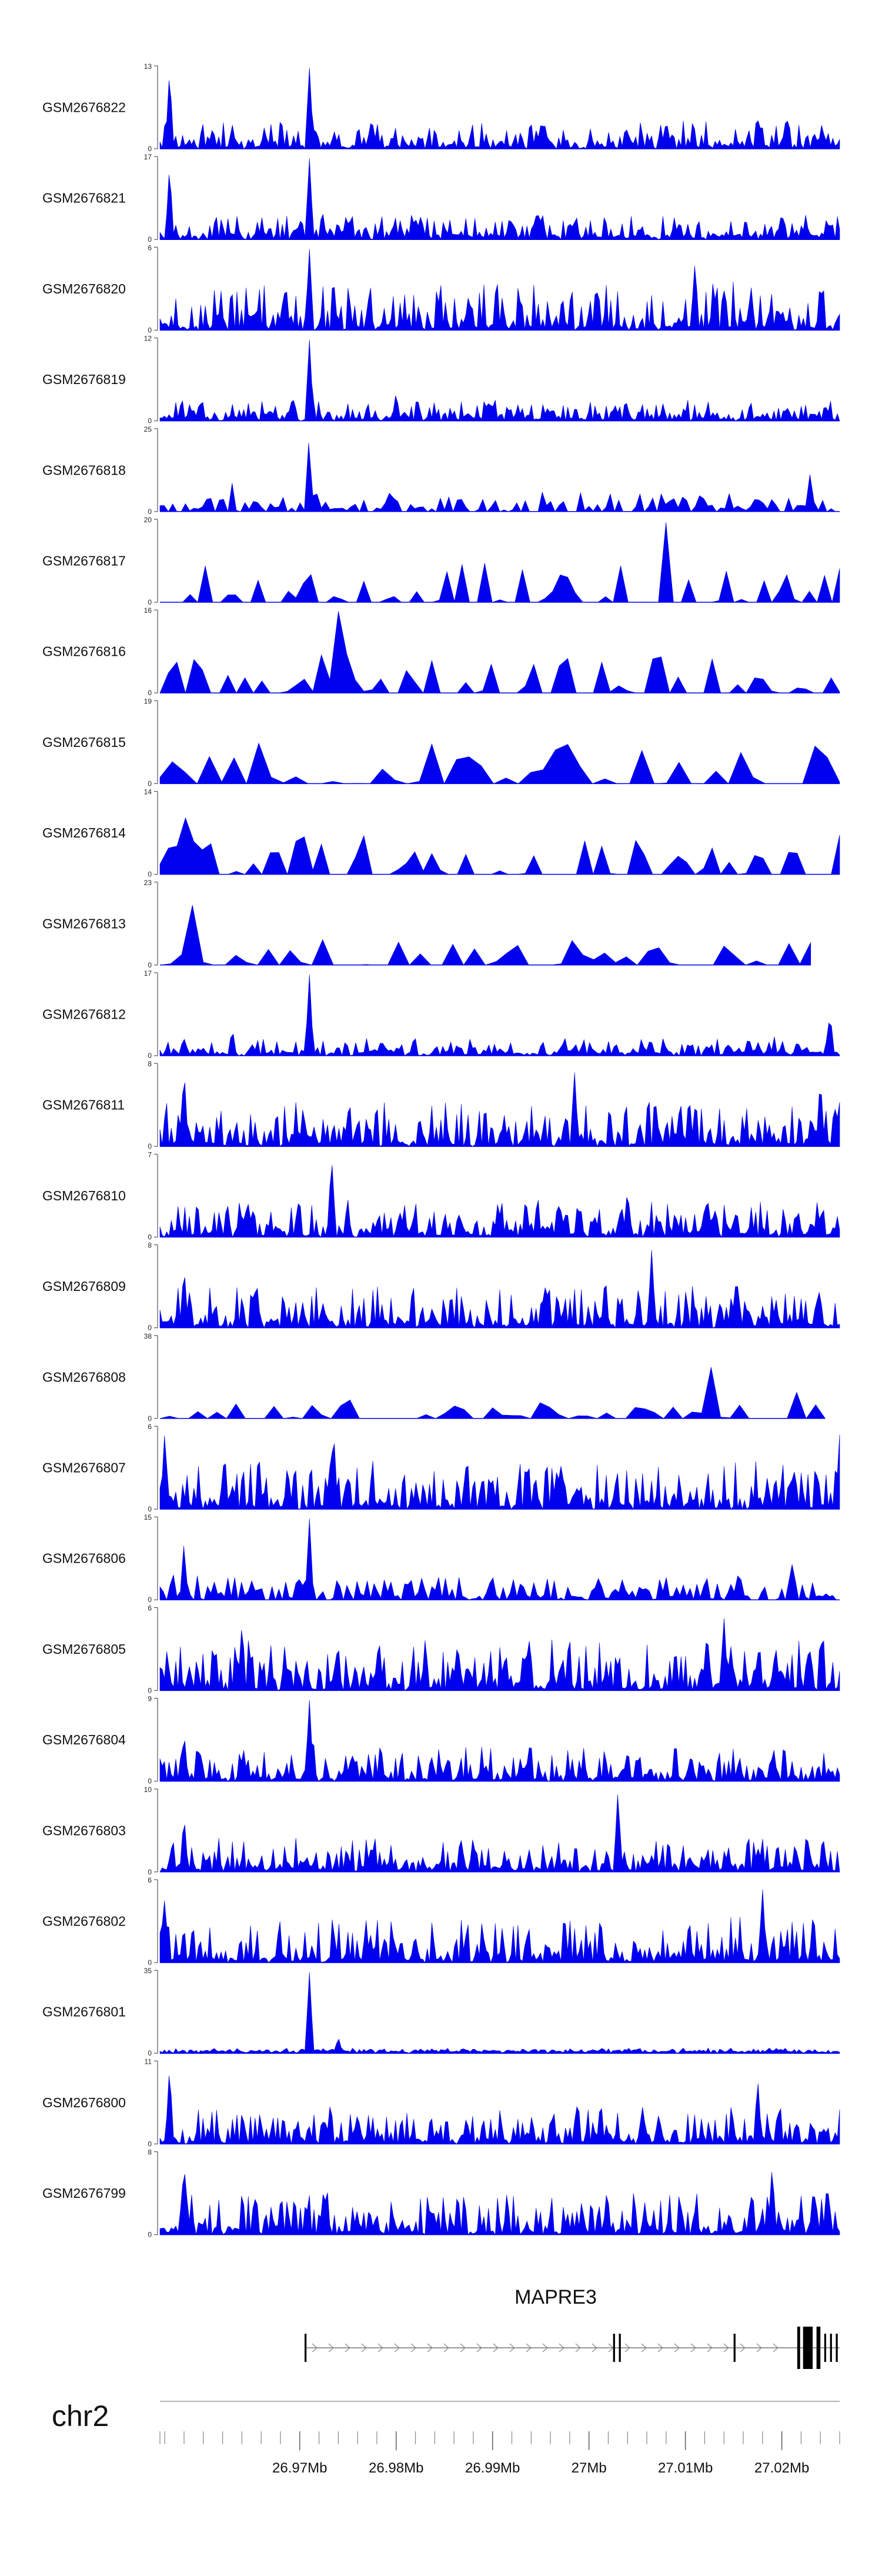 Image resolution: width=882 pixels, height=2576 pixels. What do you see at coordinates (84, 288) in the screenshot?
I see `track-name-label: GSM2676820` at bounding box center [84, 288].